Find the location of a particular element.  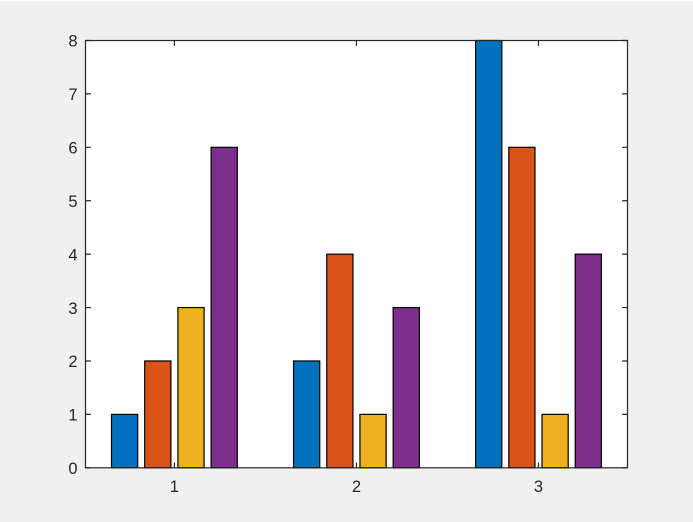

svg-text: 0 is located at coordinates (72, 469).